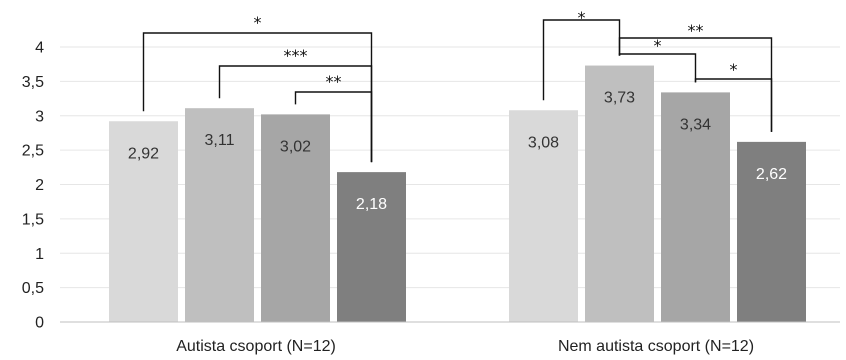 This screenshot has width=846, height=360. I want to click on data-label: 3,73, so click(619, 98).